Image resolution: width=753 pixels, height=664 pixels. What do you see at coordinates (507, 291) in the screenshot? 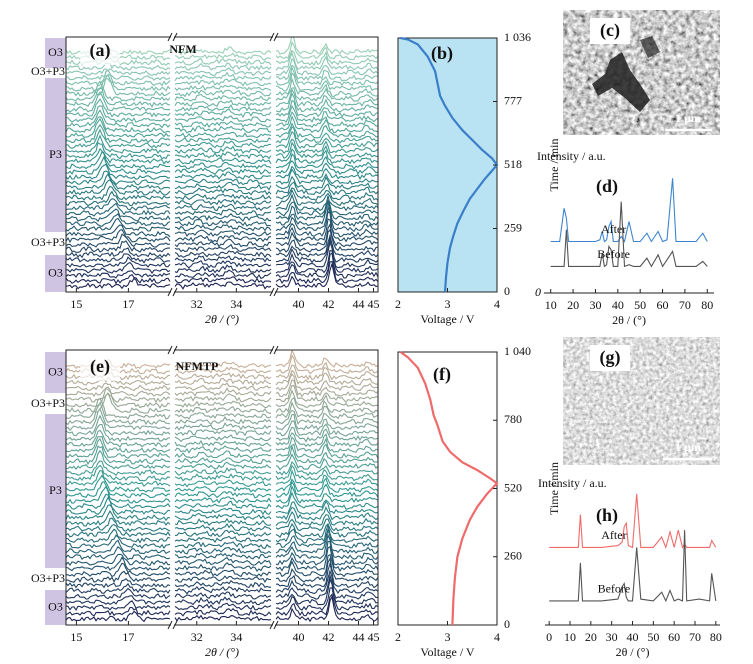
I see `y-tick-label: 0` at bounding box center [507, 291].